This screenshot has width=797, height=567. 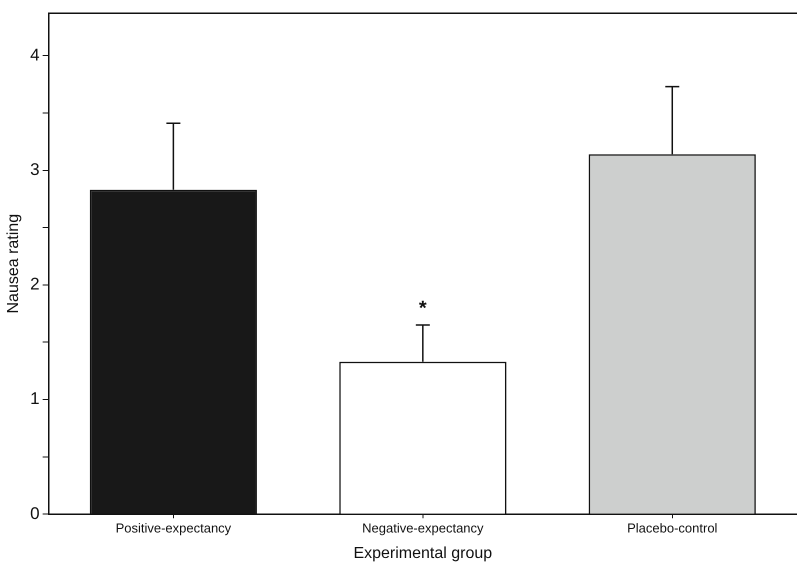 I want to click on x-tick-label: Negative-expectancy, so click(x=423, y=528).